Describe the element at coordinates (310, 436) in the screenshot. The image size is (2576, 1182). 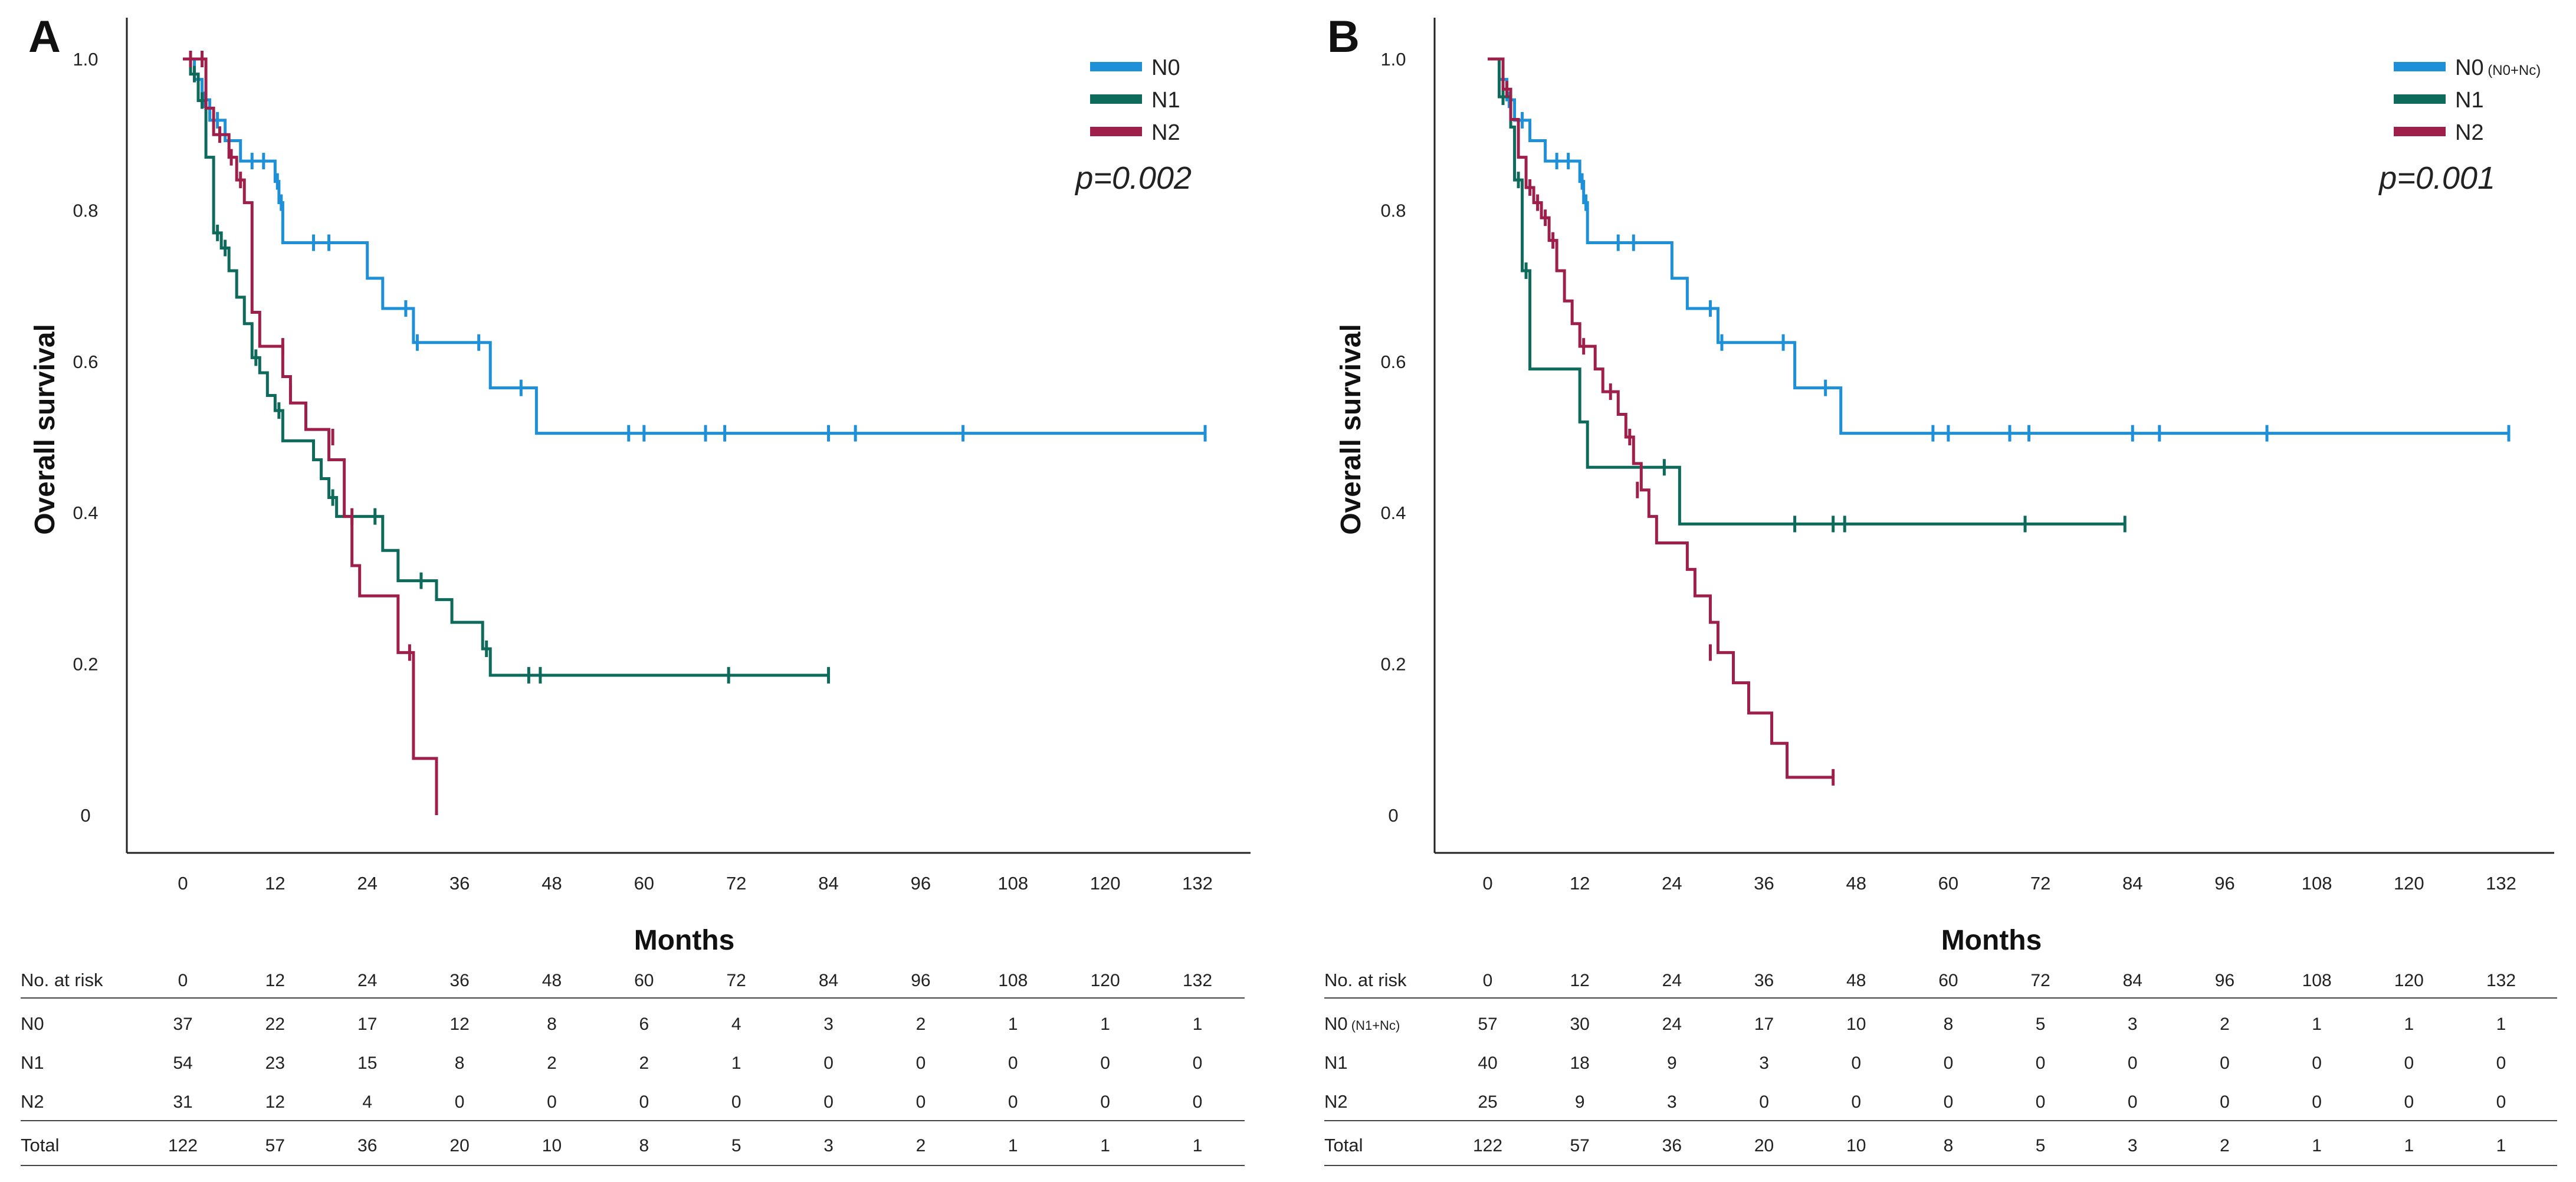
I see `survival-curve-n2` at that location.